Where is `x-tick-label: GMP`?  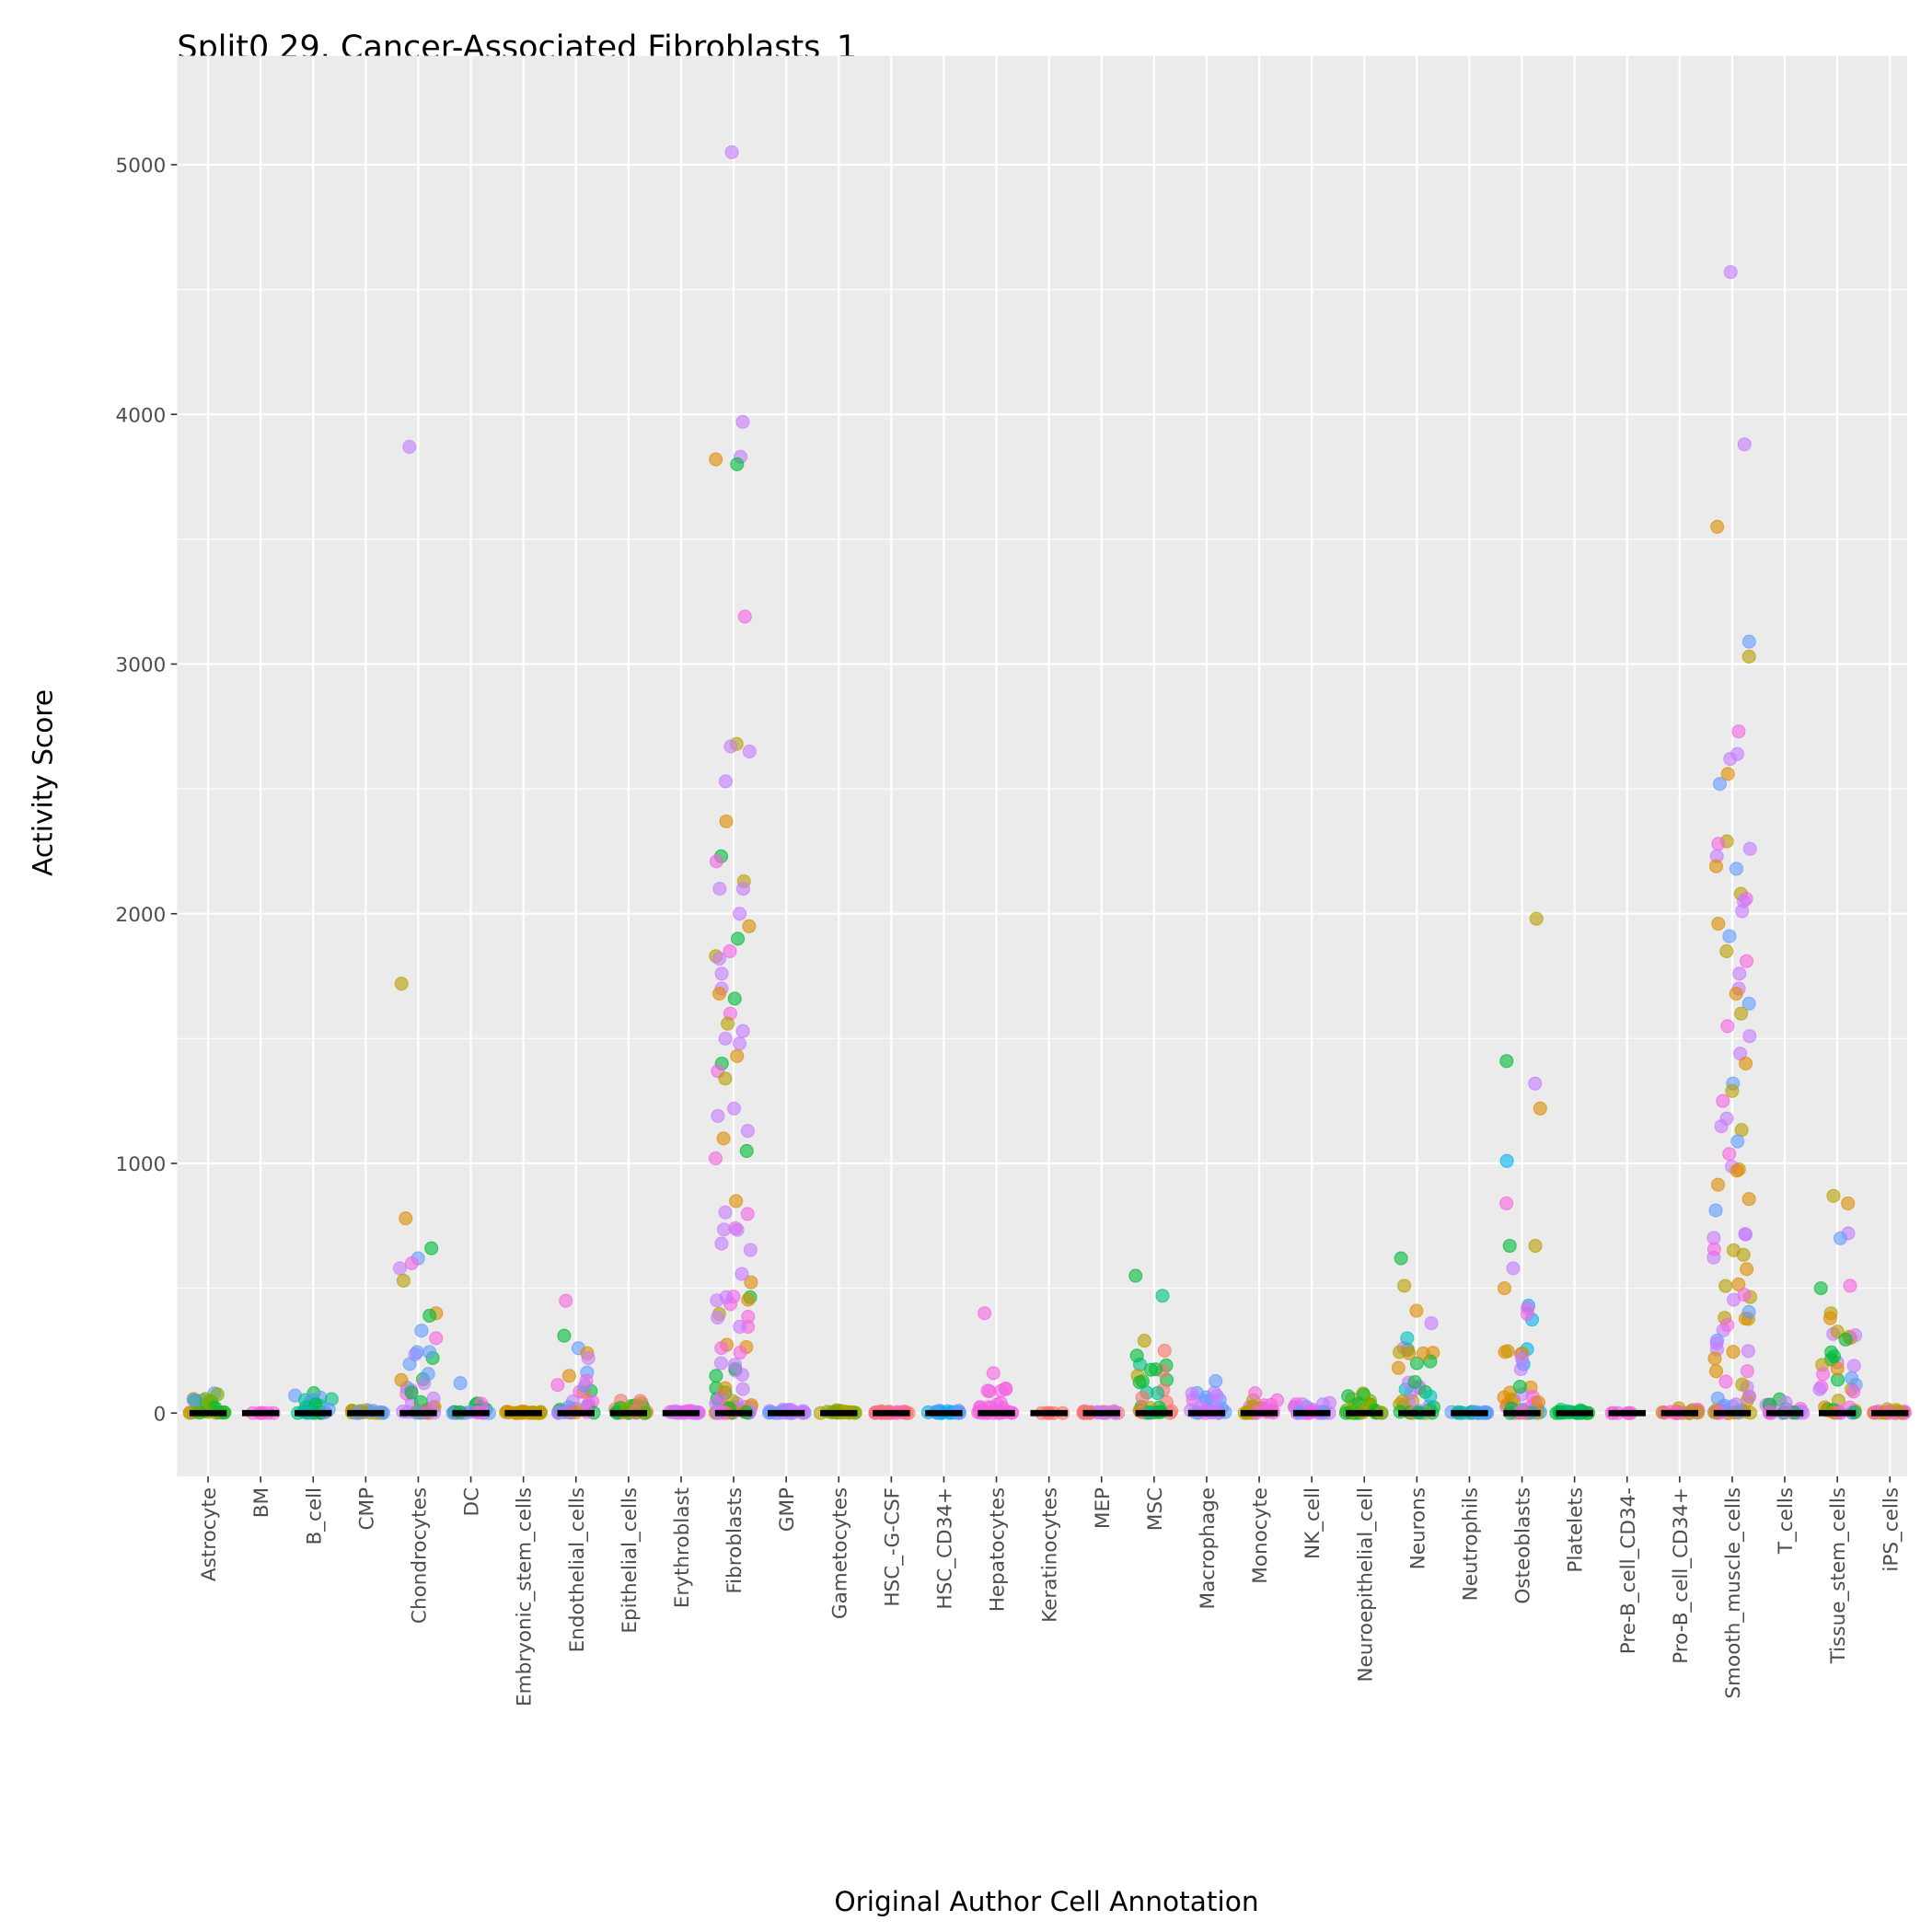 x-tick-label: GMP is located at coordinates (788, 1510).